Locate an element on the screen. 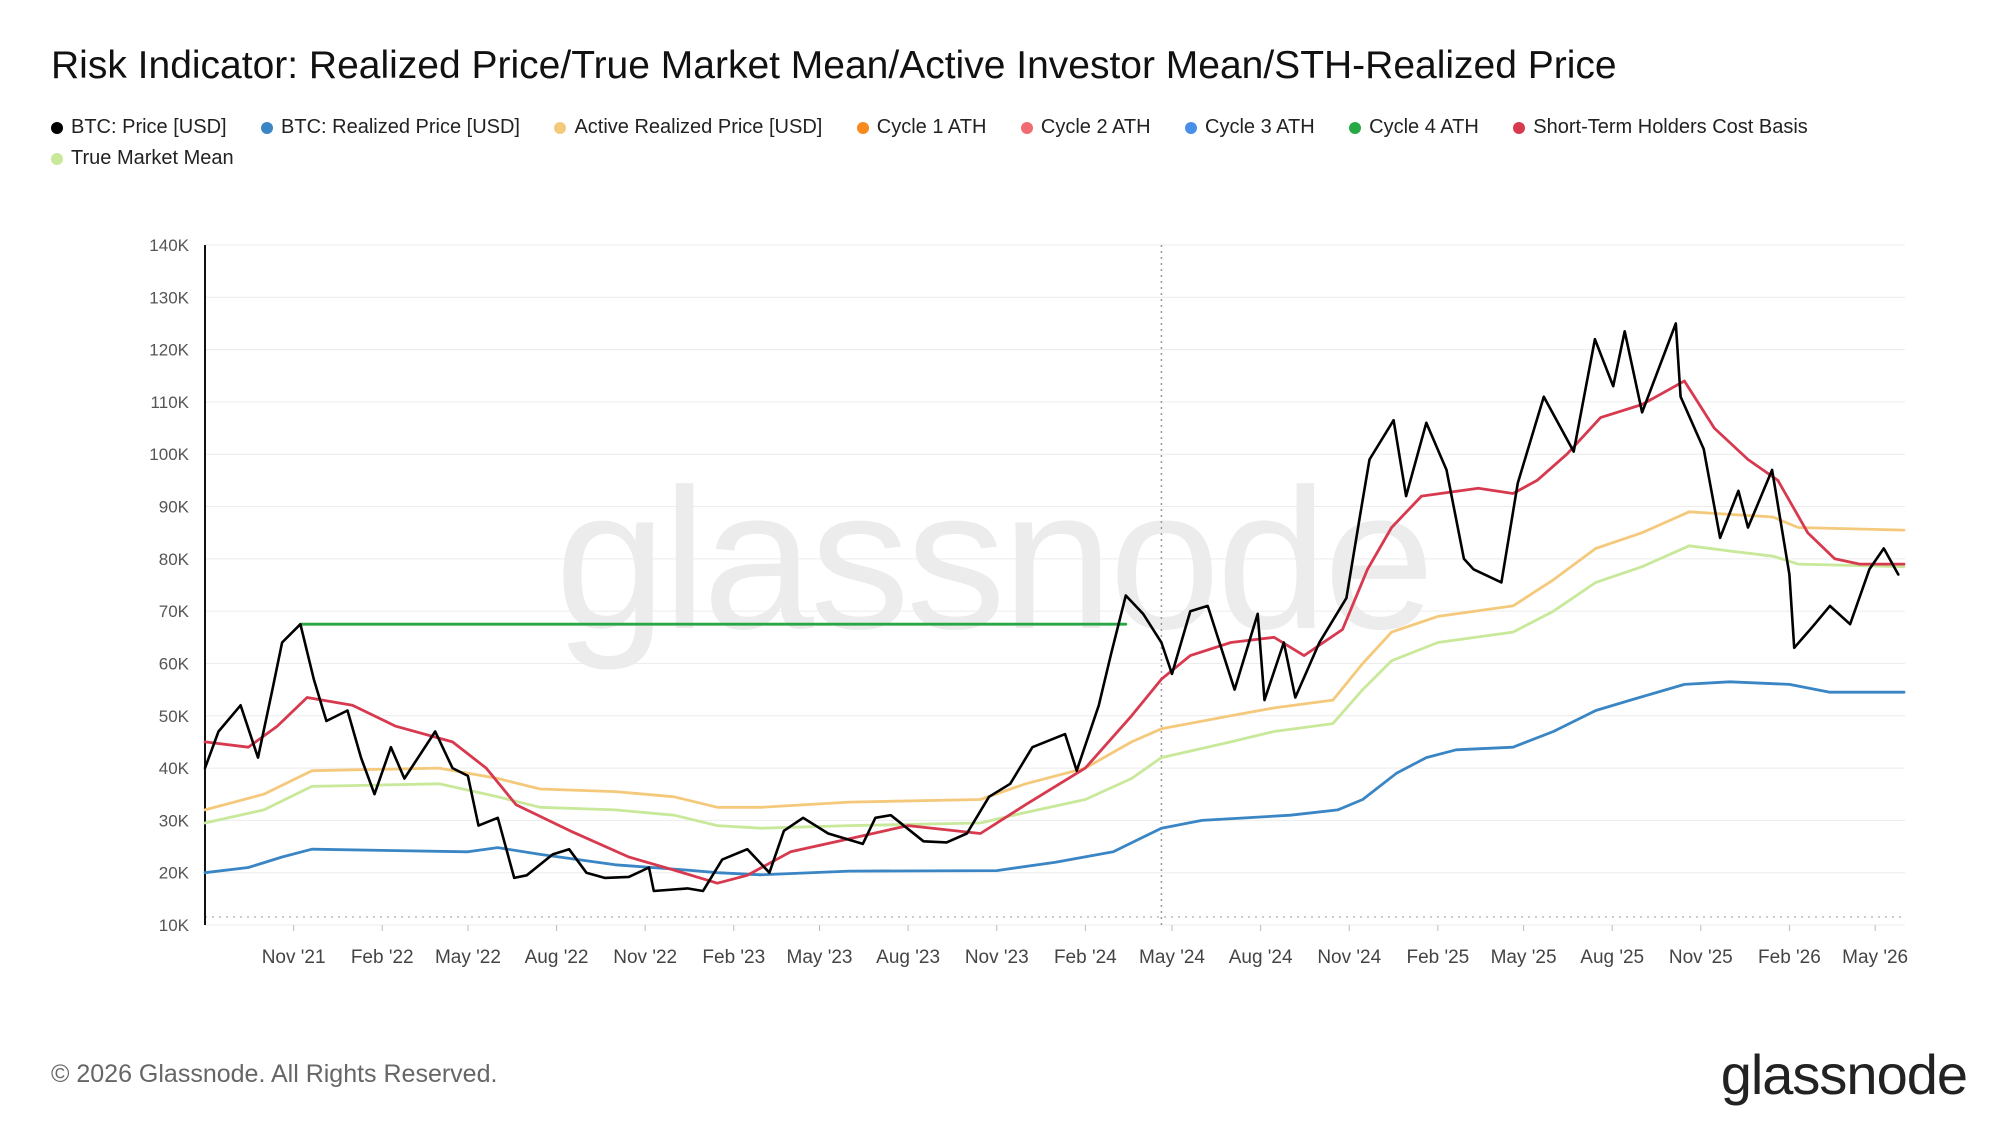 The image size is (2000, 1125). y-tick-label: 110K is located at coordinates (170, 402).